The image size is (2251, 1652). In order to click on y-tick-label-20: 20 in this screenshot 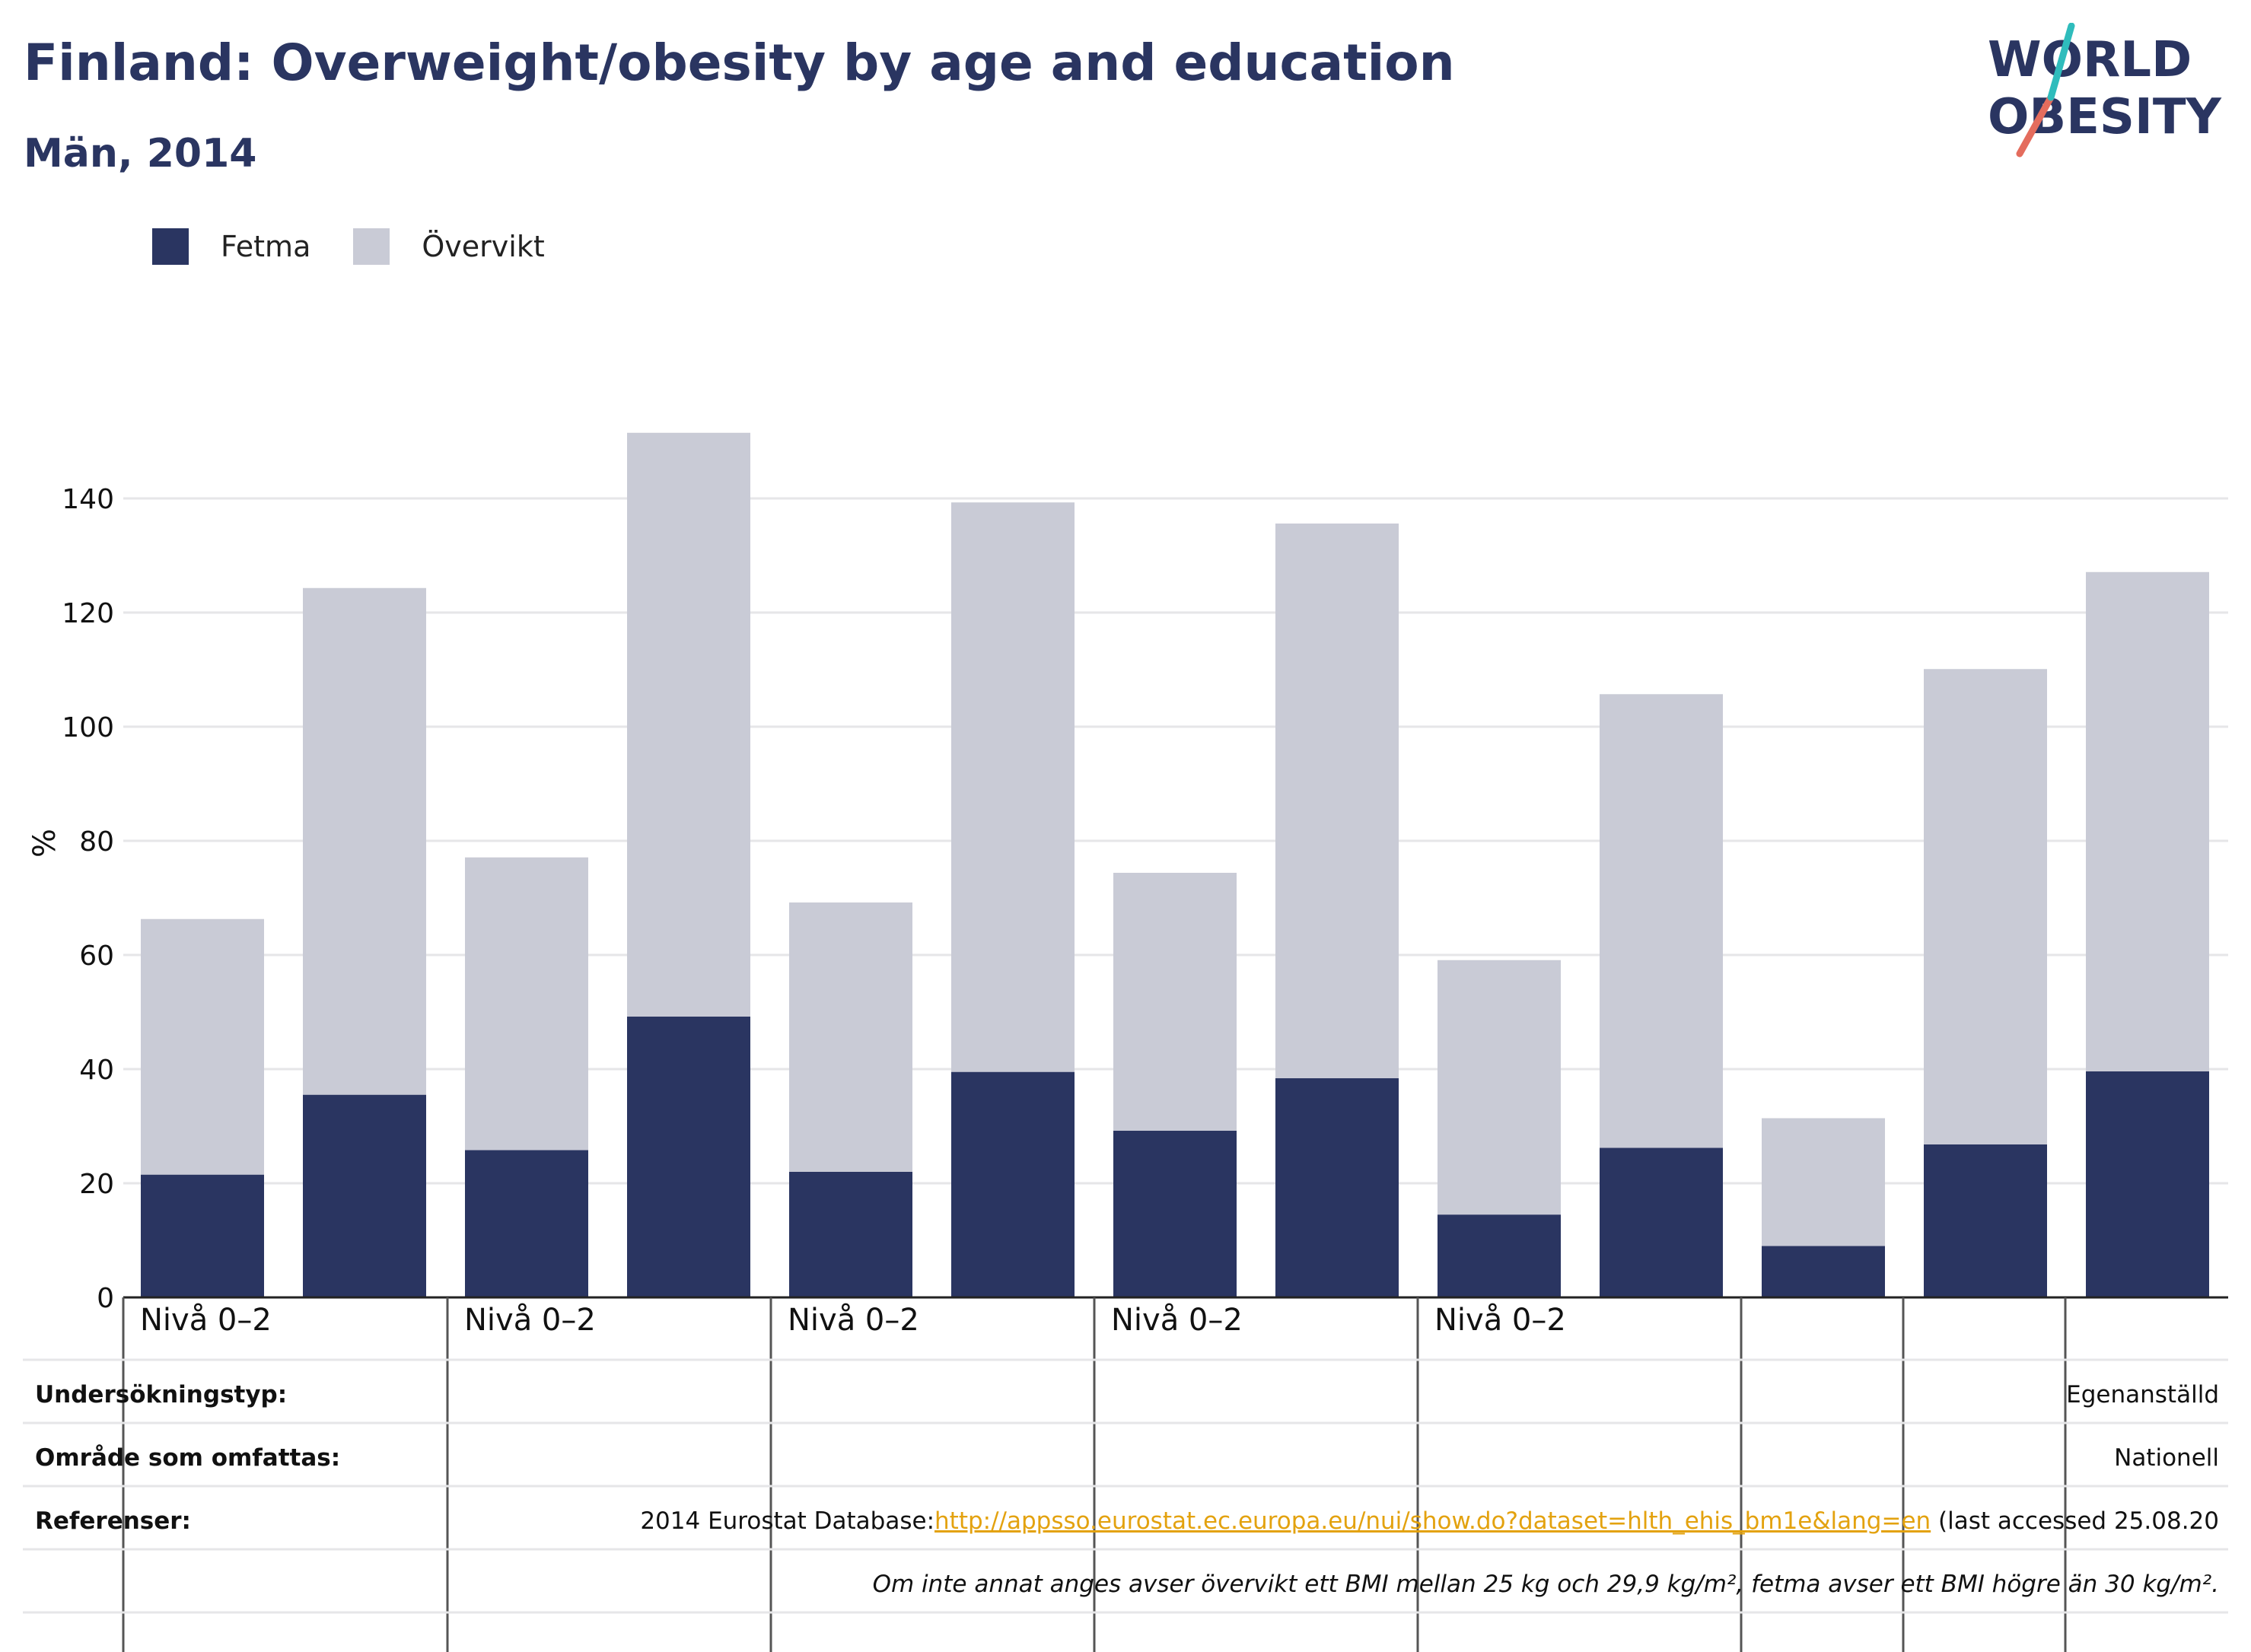, I will do `click(96, 1184)`.